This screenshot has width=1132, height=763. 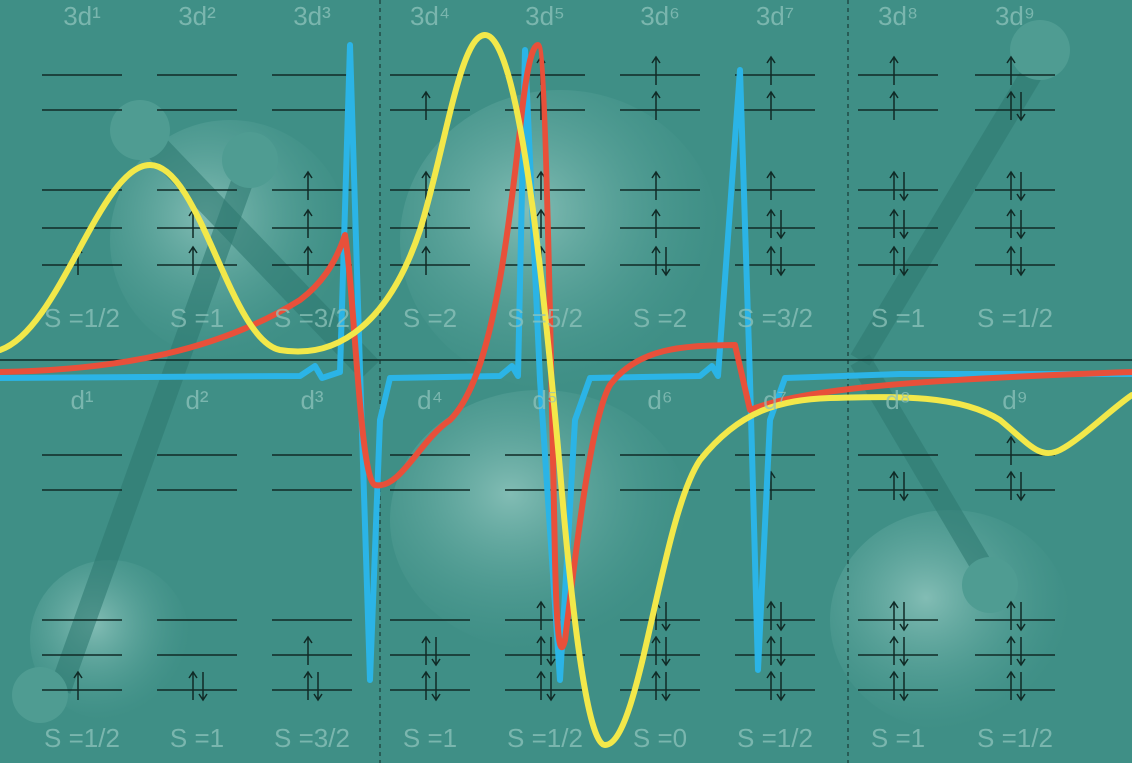 What do you see at coordinates (81, 400) in the screenshot?
I see `bottom-label: d¹` at bounding box center [81, 400].